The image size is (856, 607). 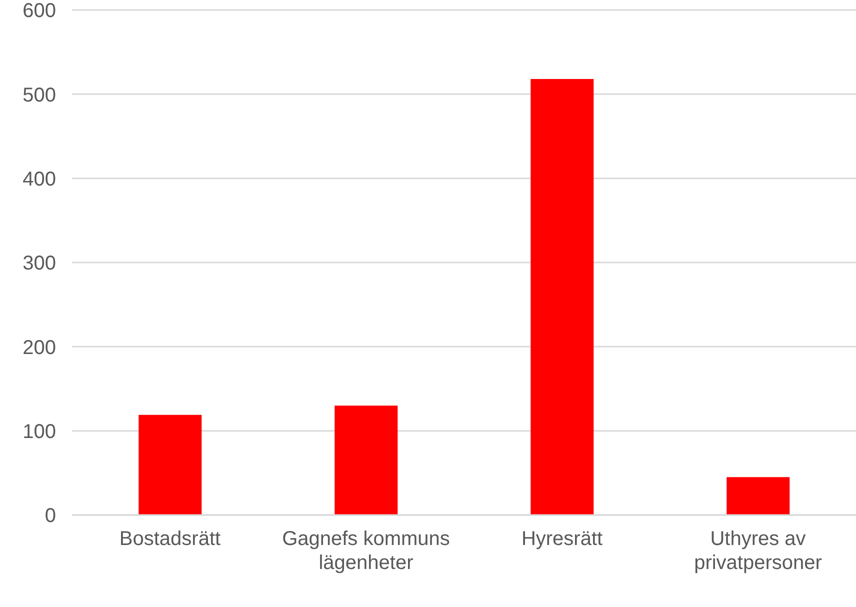 What do you see at coordinates (39, 179) in the screenshot?
I see `y-tick-label: 400` at bounding box center [39, 179].